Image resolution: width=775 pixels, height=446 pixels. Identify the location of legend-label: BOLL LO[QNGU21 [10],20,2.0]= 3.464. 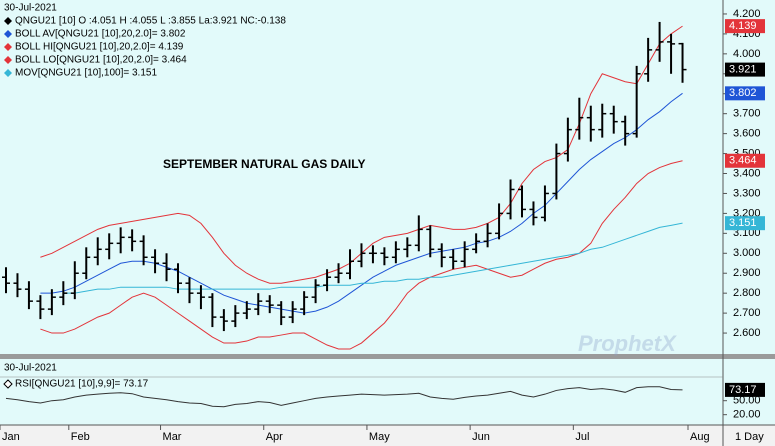
(101, 60).